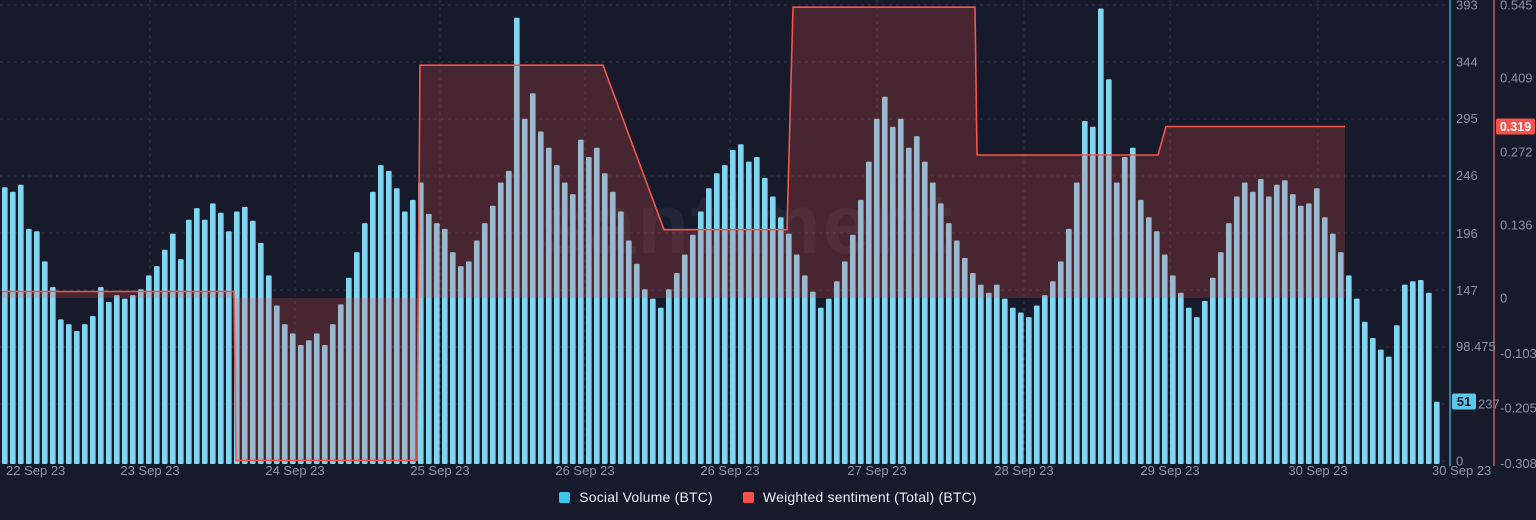  I want to click on sentiment-current-badge-label: 0.319, so click(1515, 127).